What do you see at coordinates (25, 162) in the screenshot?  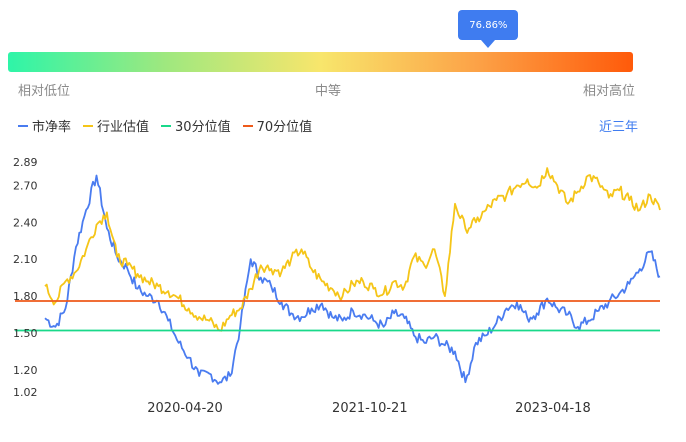 I see `y-tick-label: 2.89` at bounding box center [25, 162].